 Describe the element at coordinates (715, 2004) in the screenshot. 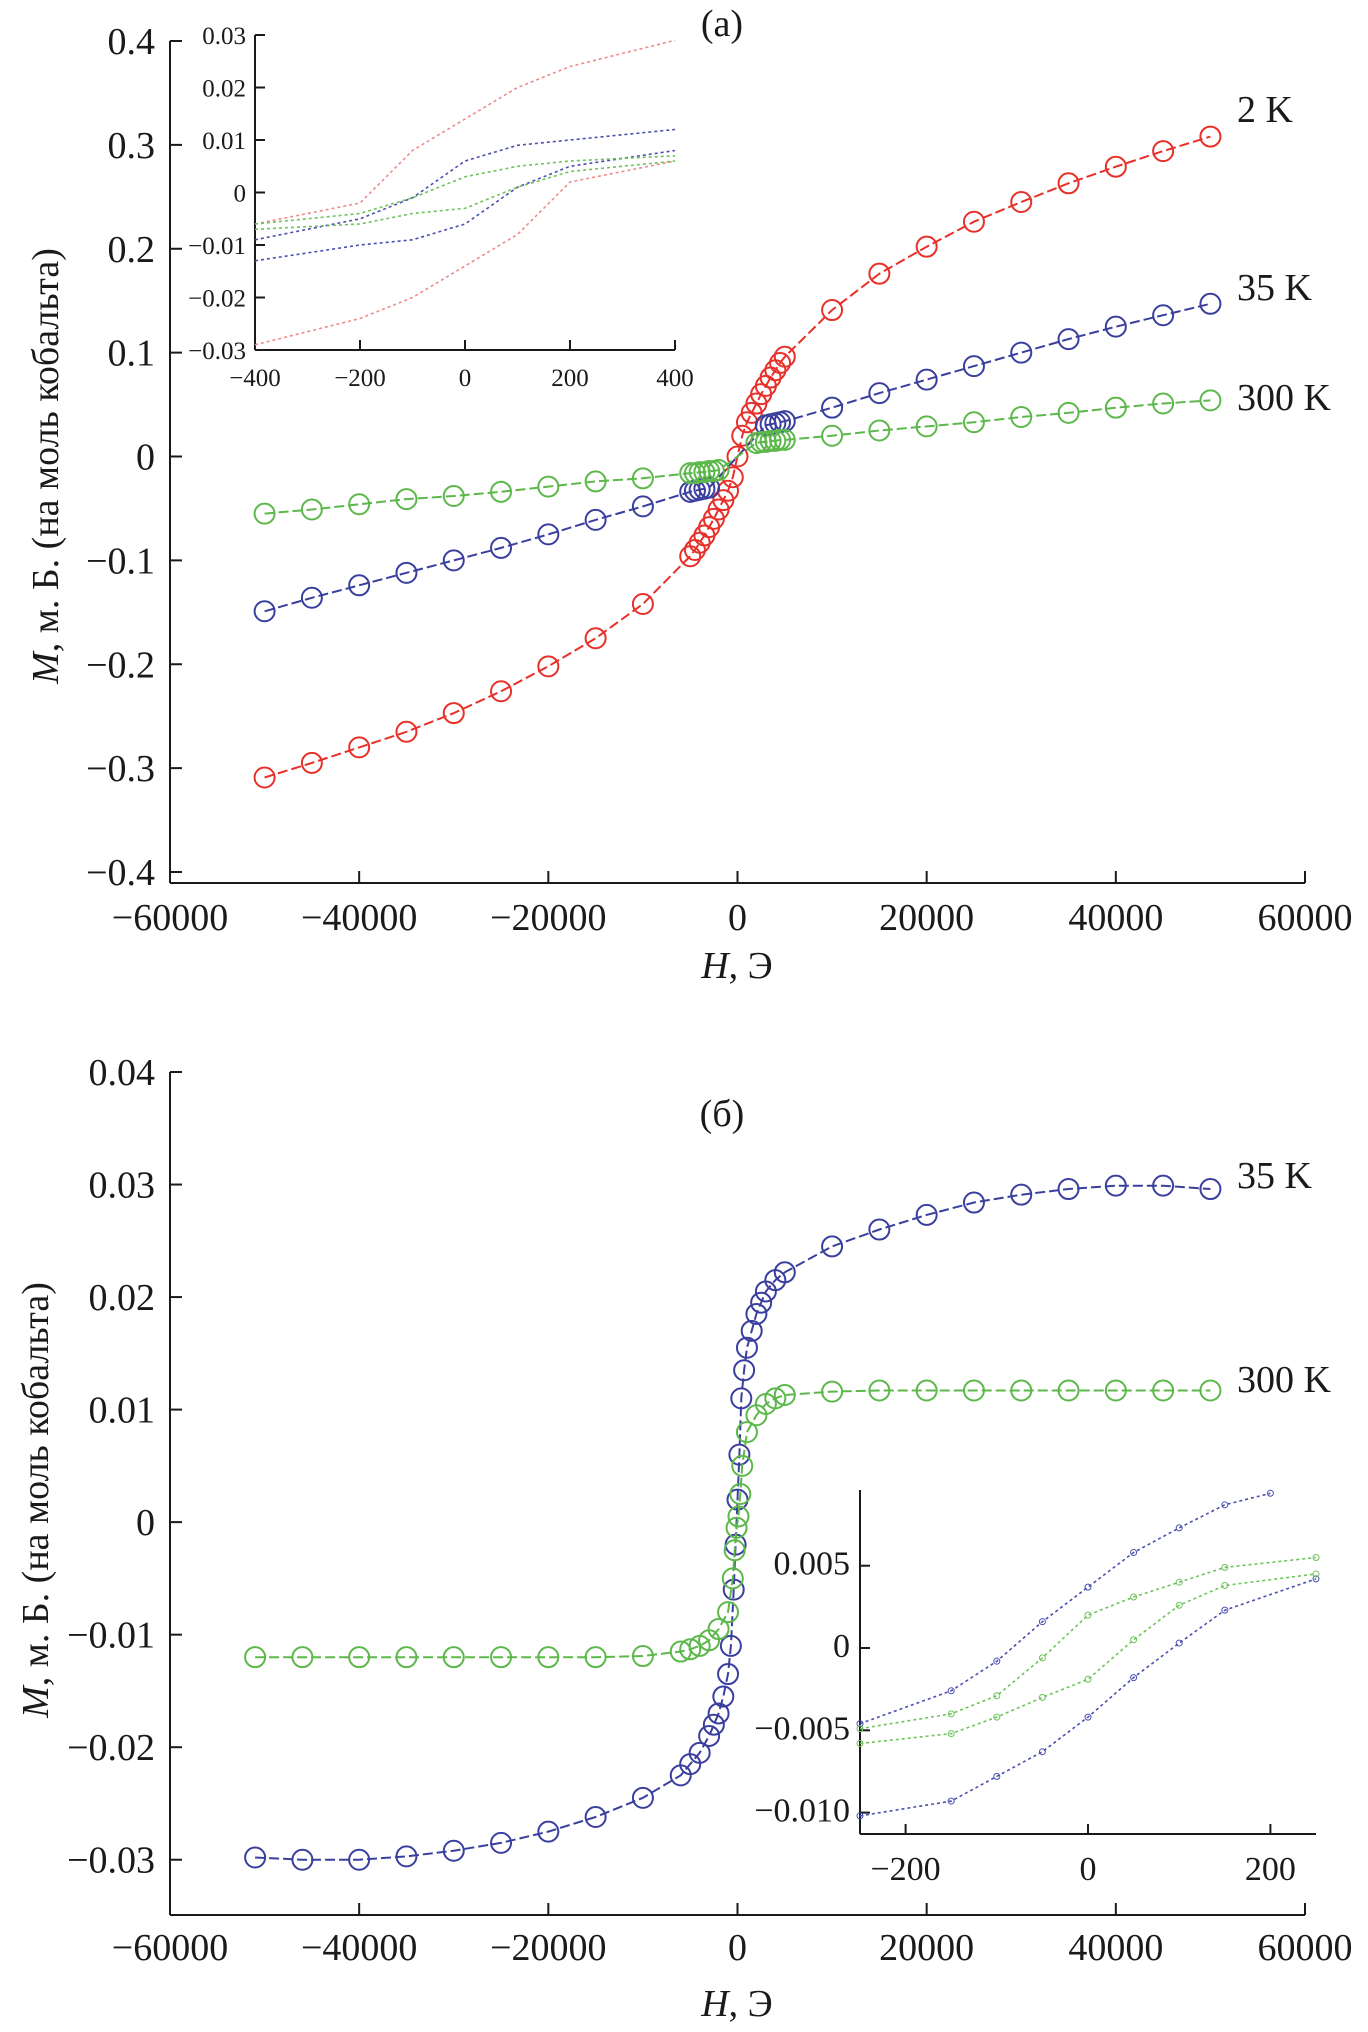

I see `x-axis-variable: H` at that location.